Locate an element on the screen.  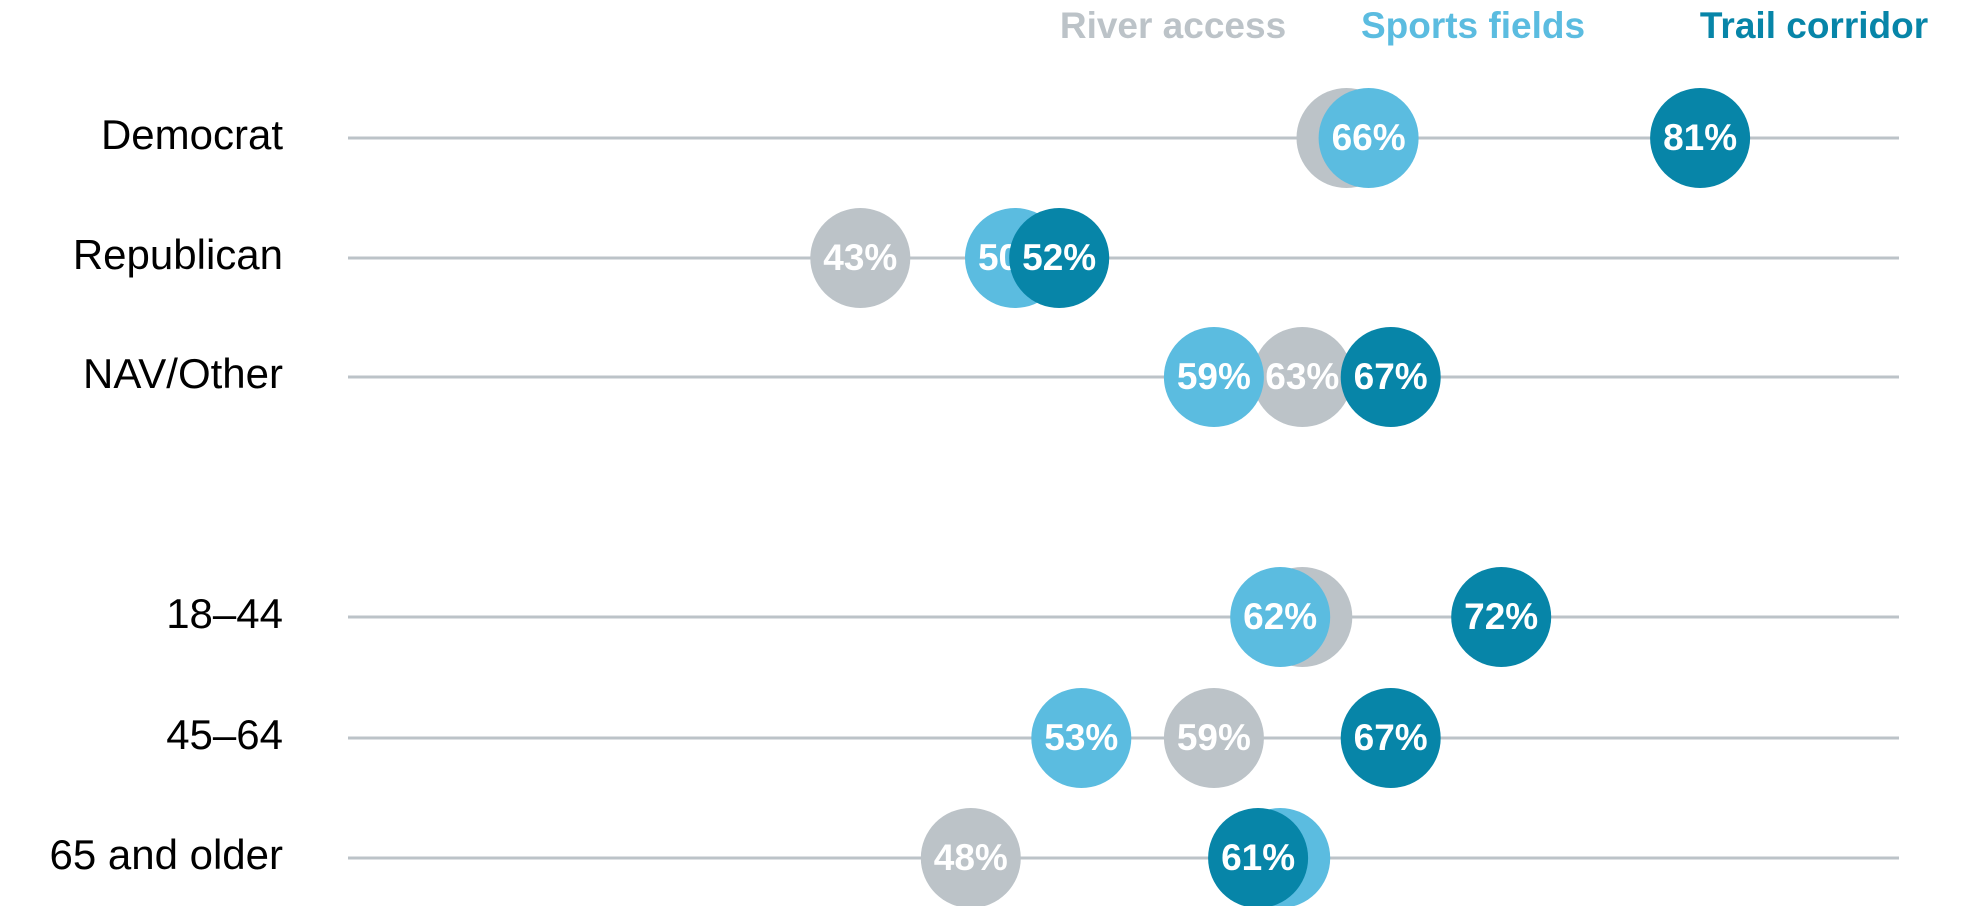
value-label: 48% is located at coordinates (971, 857).